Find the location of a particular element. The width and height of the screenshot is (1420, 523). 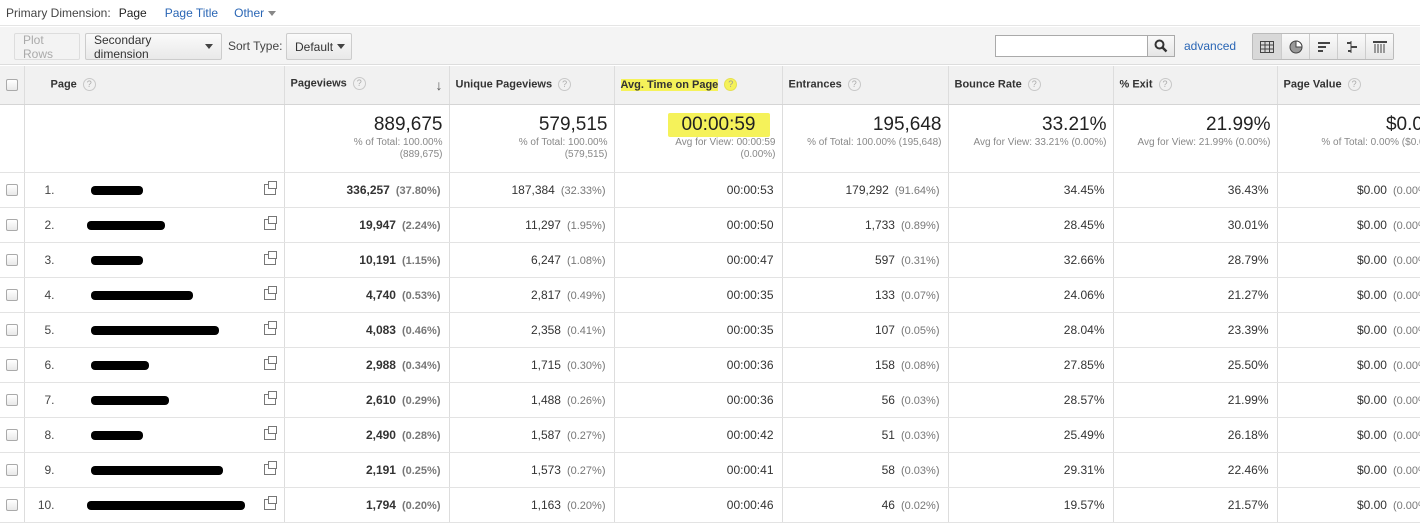

column-header-entrances: Entrances? is located at coordinates (865, 85).